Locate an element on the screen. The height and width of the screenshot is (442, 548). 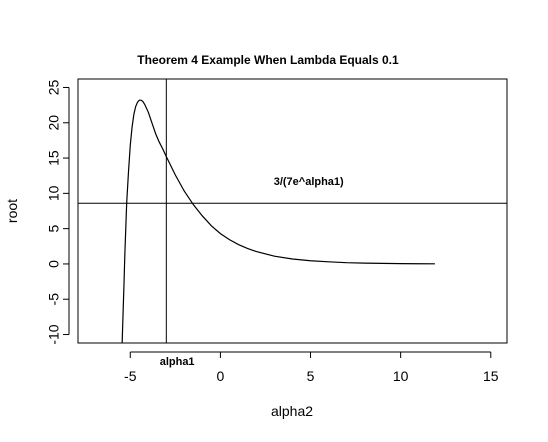
x-tick-label: 5 is located at coordinates (311, 376).